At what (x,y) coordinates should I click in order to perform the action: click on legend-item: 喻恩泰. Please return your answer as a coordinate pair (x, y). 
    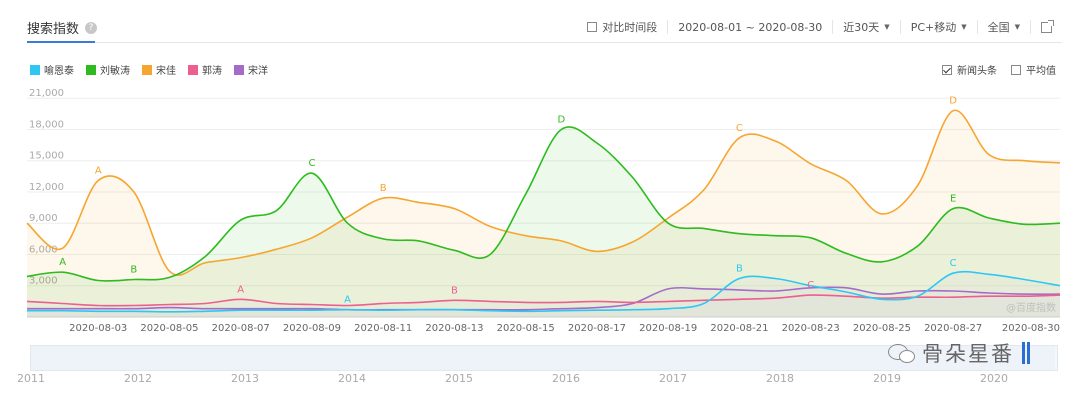
    Looking at the image, I should click on (52, 69).